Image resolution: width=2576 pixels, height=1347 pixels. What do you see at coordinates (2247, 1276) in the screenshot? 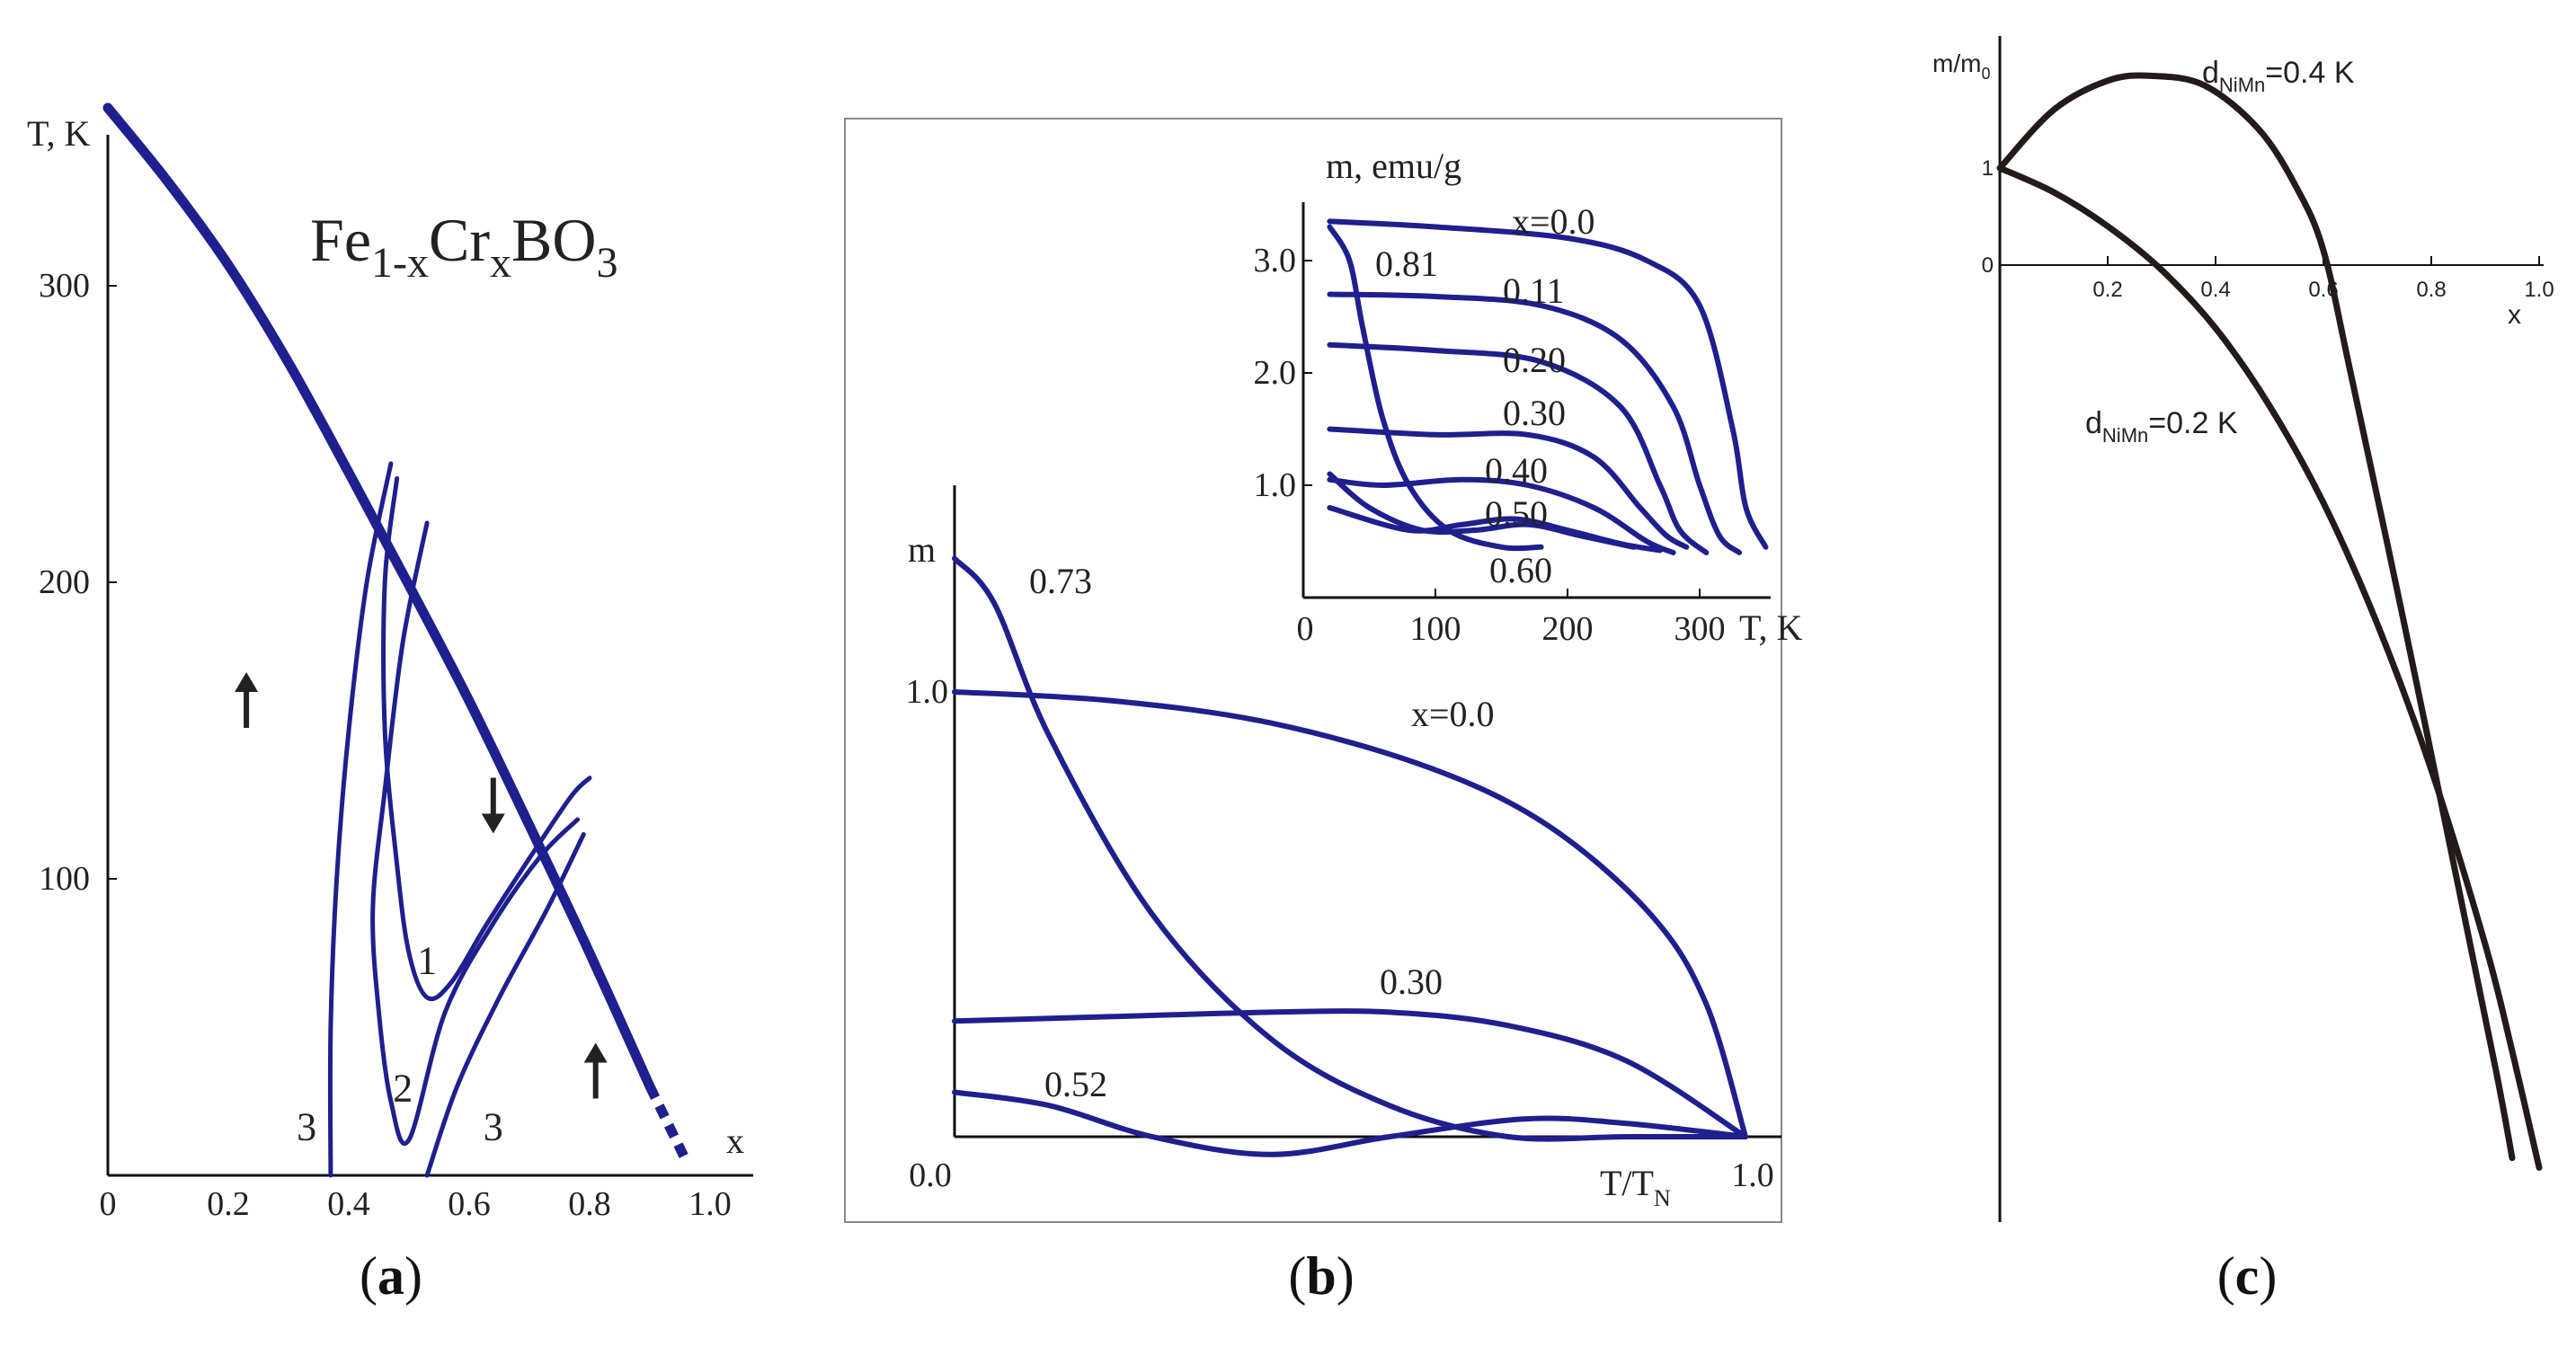
I see `panel-c-caption: (c)` at bounding box center [2247, 1276].